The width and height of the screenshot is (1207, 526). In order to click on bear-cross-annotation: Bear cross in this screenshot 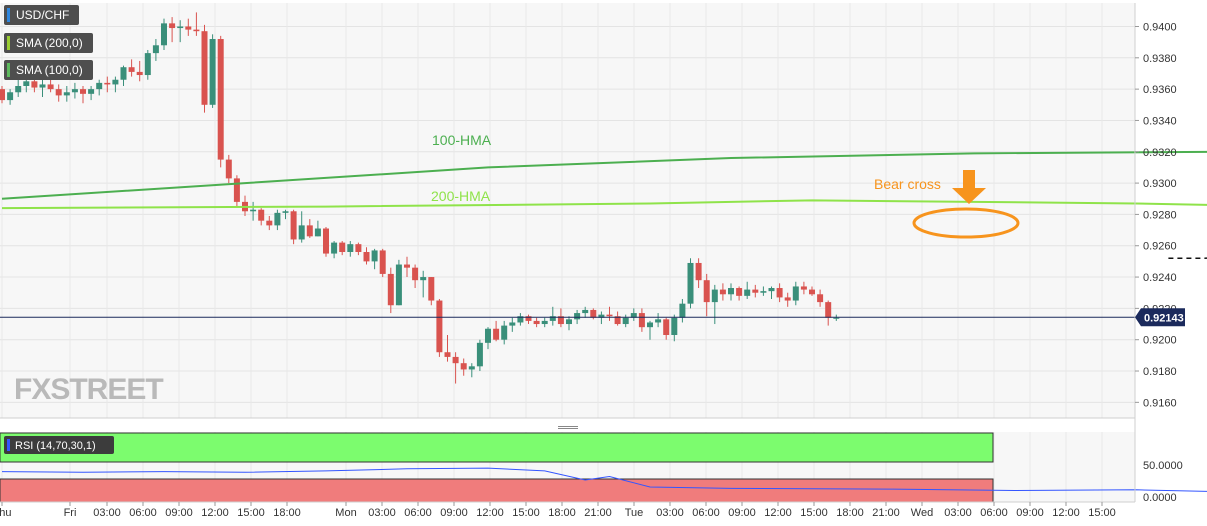, I will do `click(907, 184)`.